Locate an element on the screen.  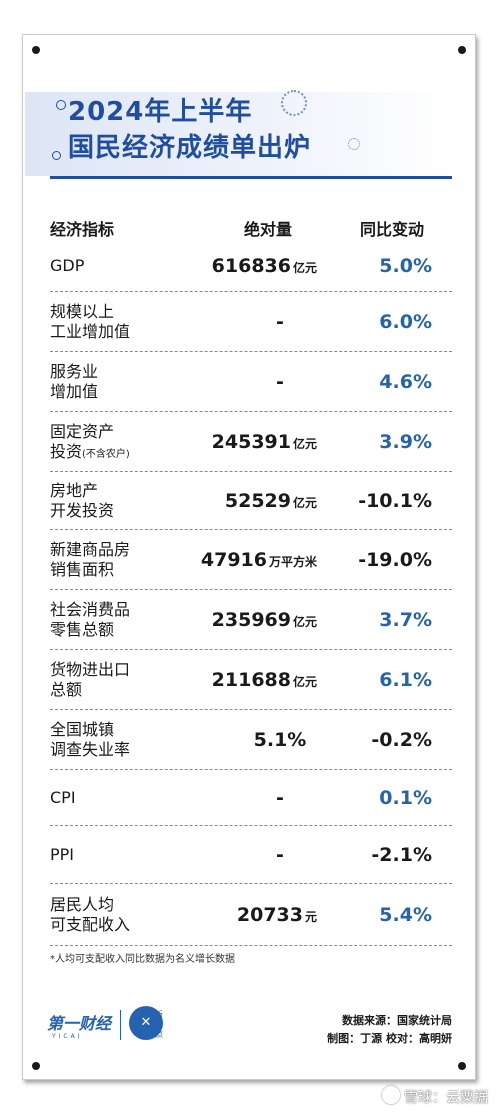
indicator-label: 货物进出口 总额 is located at coordinates (90, 680).